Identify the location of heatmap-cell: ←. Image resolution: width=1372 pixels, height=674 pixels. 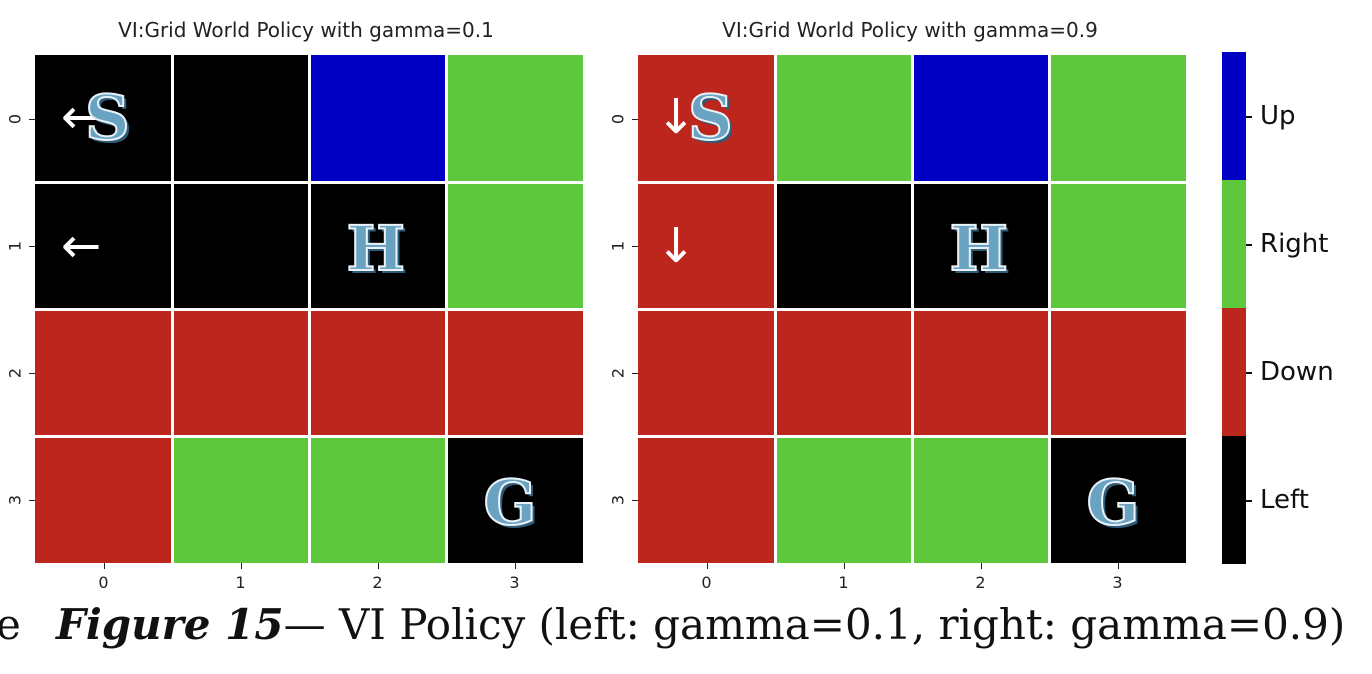
(103, 245).